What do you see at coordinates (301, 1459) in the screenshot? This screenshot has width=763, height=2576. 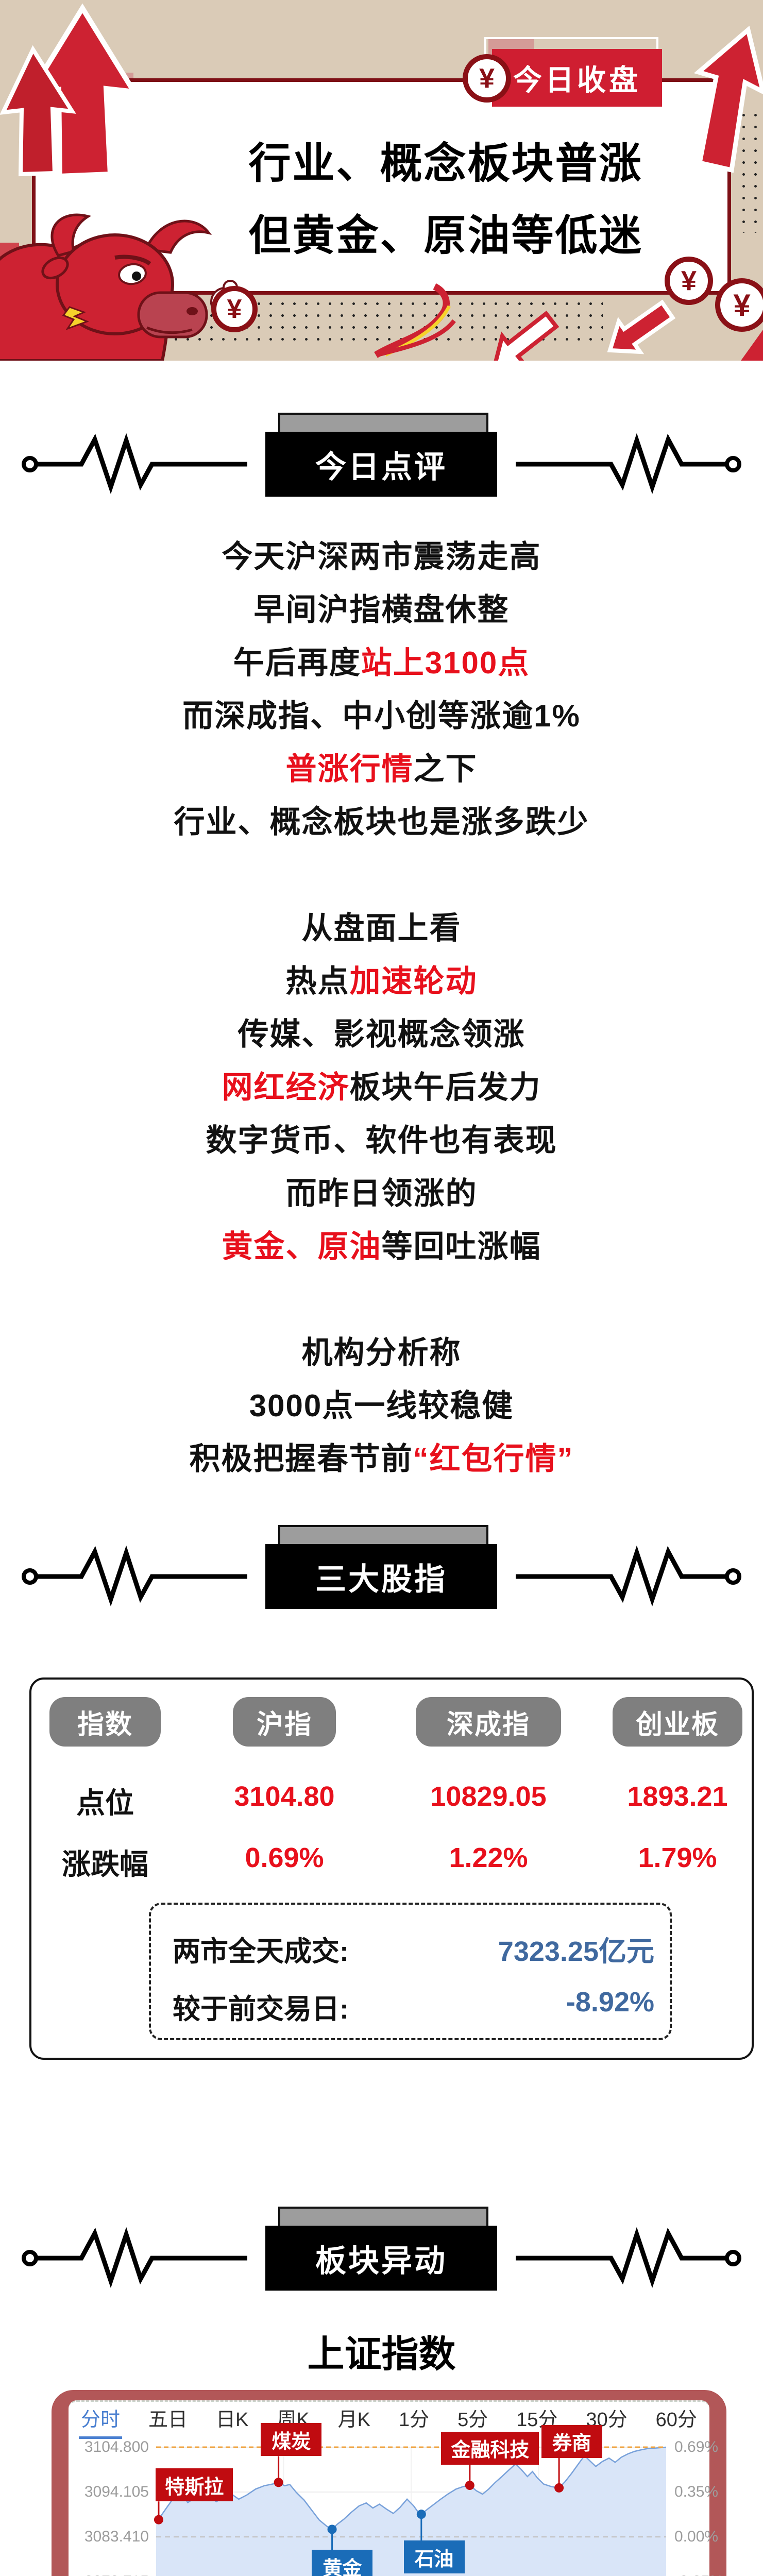 I see `commentary-text-segment: 积极把握春节前` at bounding box center [301, 1459].